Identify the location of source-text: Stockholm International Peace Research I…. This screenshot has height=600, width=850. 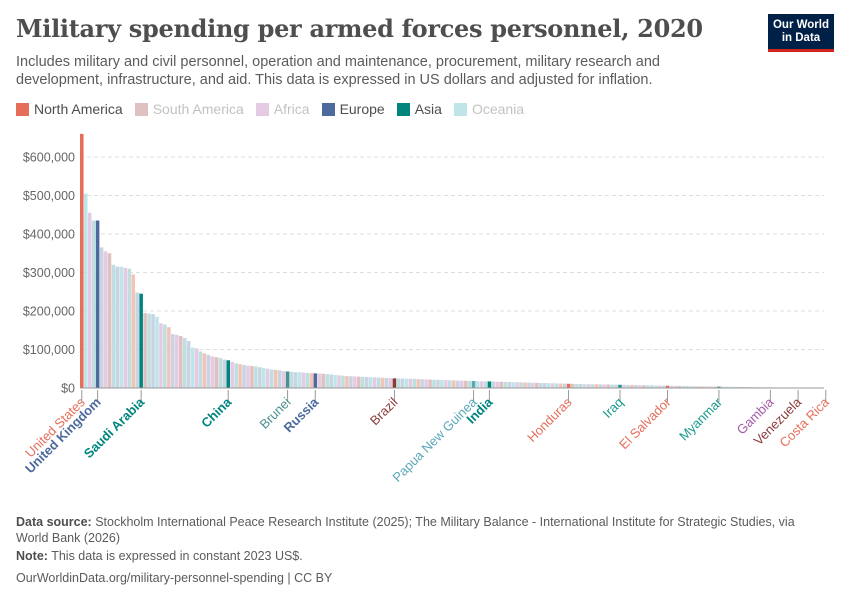
(405, 530).